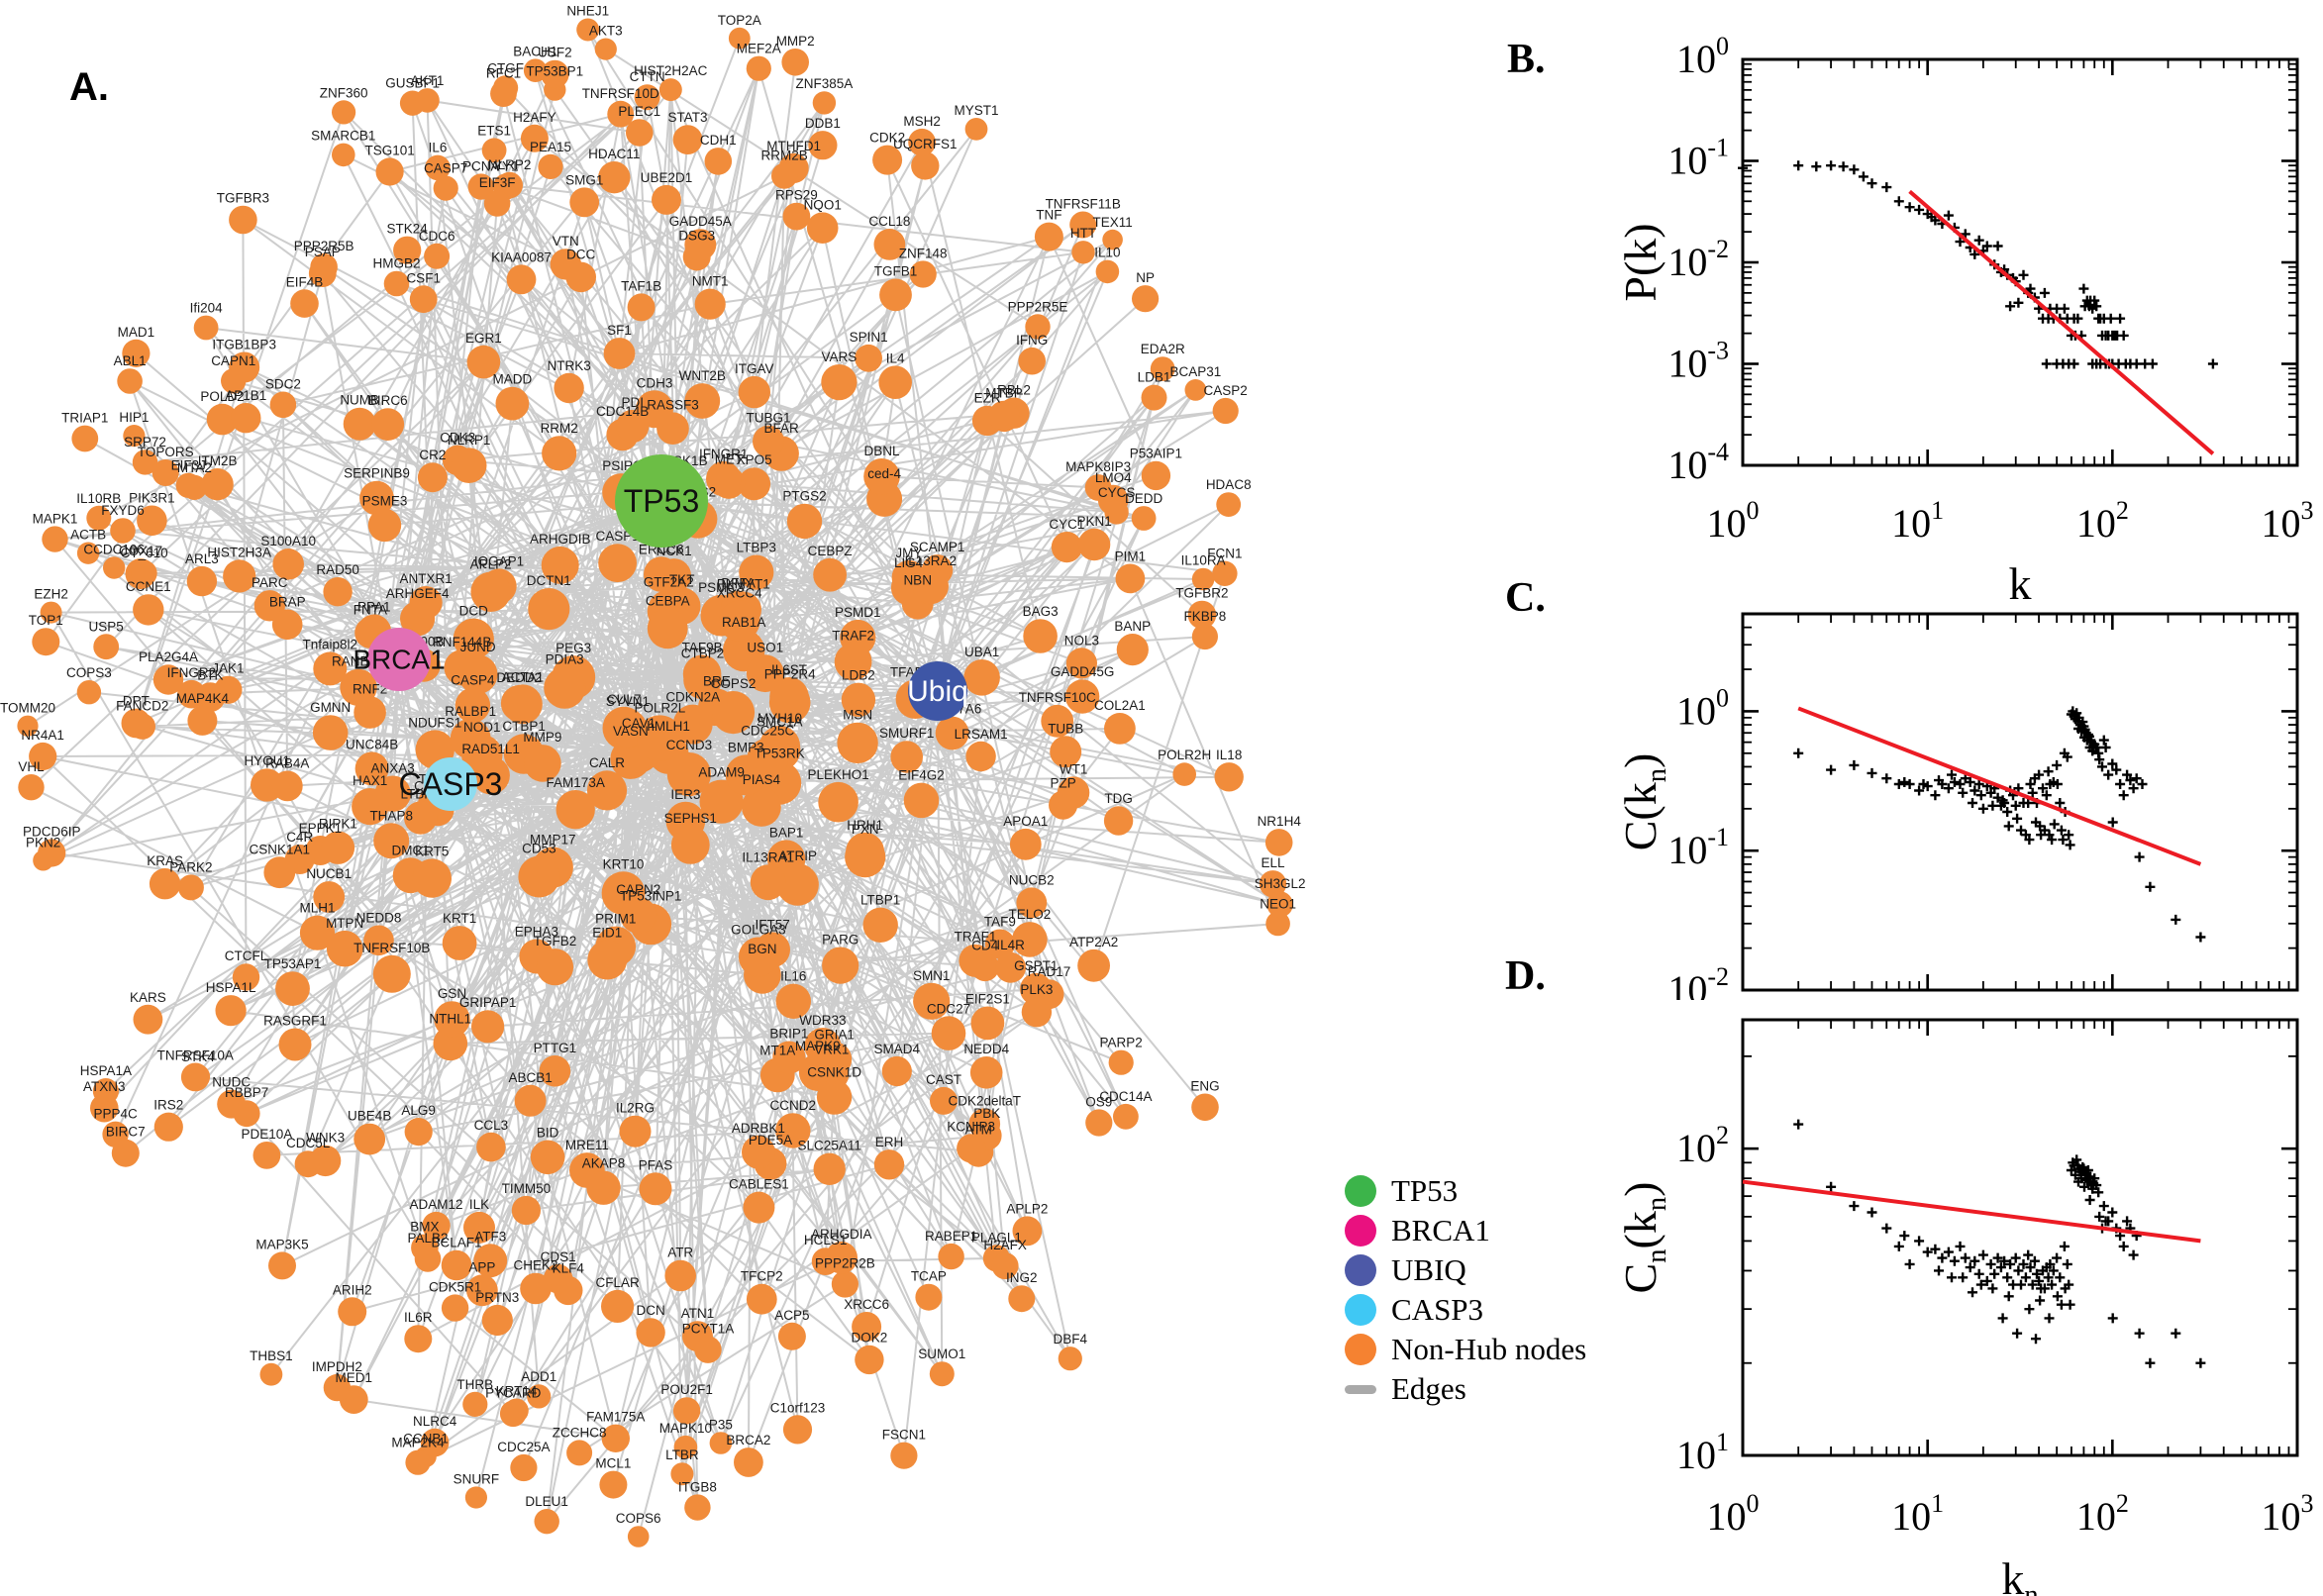 This screenshot has height=1596, width=2323. What do you see at coordinates (949, 1008) in the screenshot?
I see `network-node-label: CDC27` at bounding box center [949, 1008].